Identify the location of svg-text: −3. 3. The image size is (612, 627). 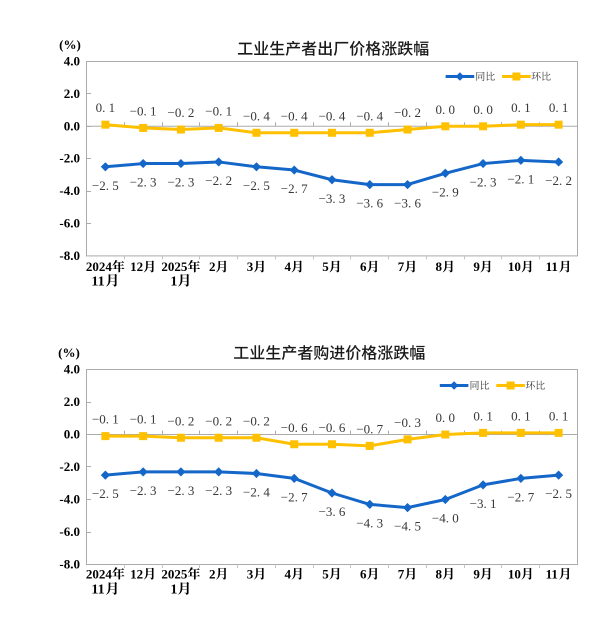
(332, 198).